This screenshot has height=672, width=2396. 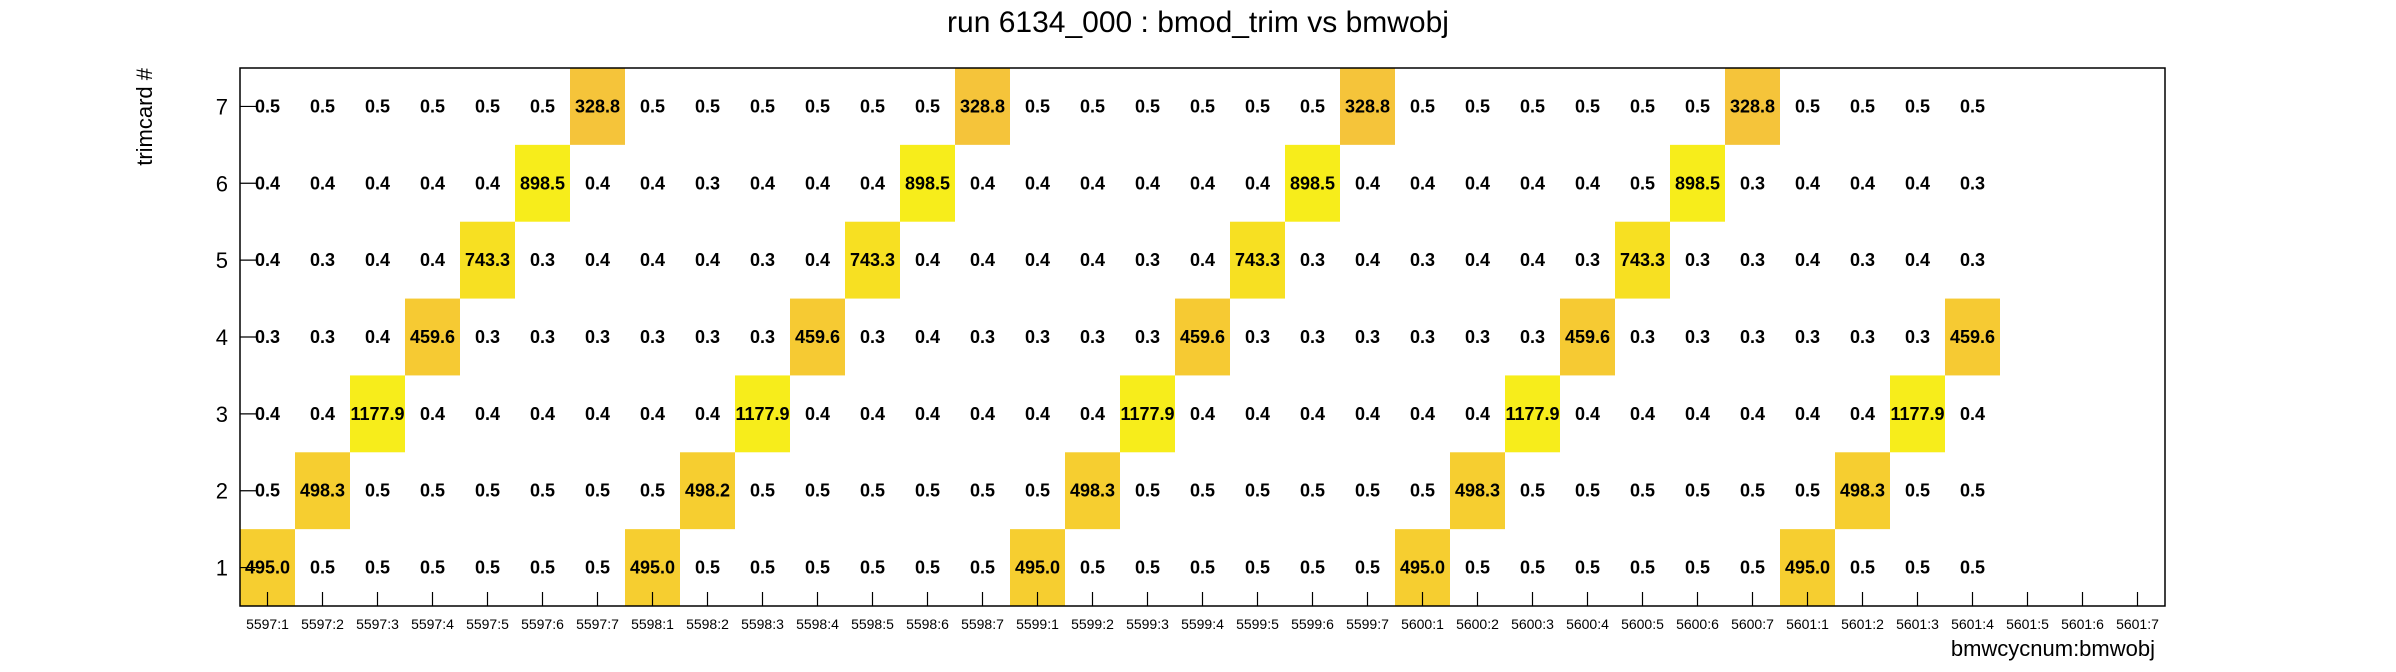 I want to click on x-tick-label: 5601:5, so click(x=2027, y=624).